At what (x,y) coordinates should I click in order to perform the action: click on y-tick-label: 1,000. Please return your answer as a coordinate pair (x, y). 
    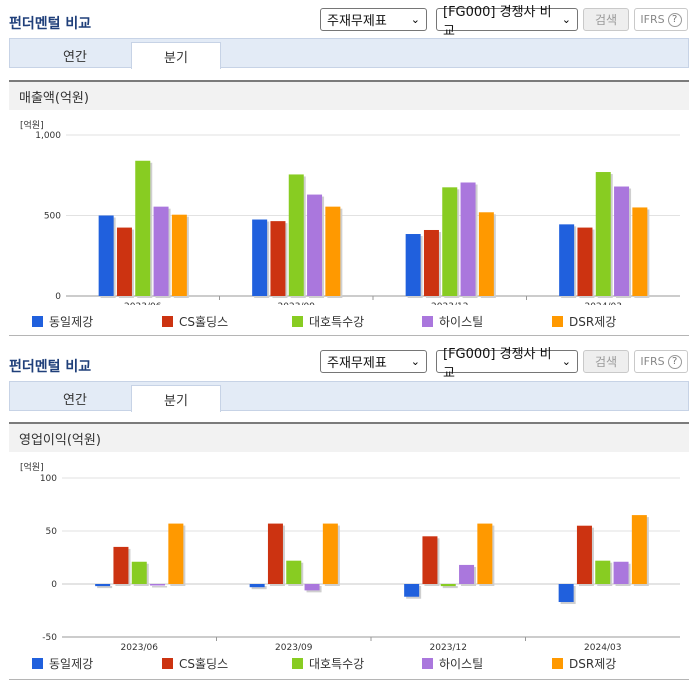
    Looking at the image, I should click on (48, 136).